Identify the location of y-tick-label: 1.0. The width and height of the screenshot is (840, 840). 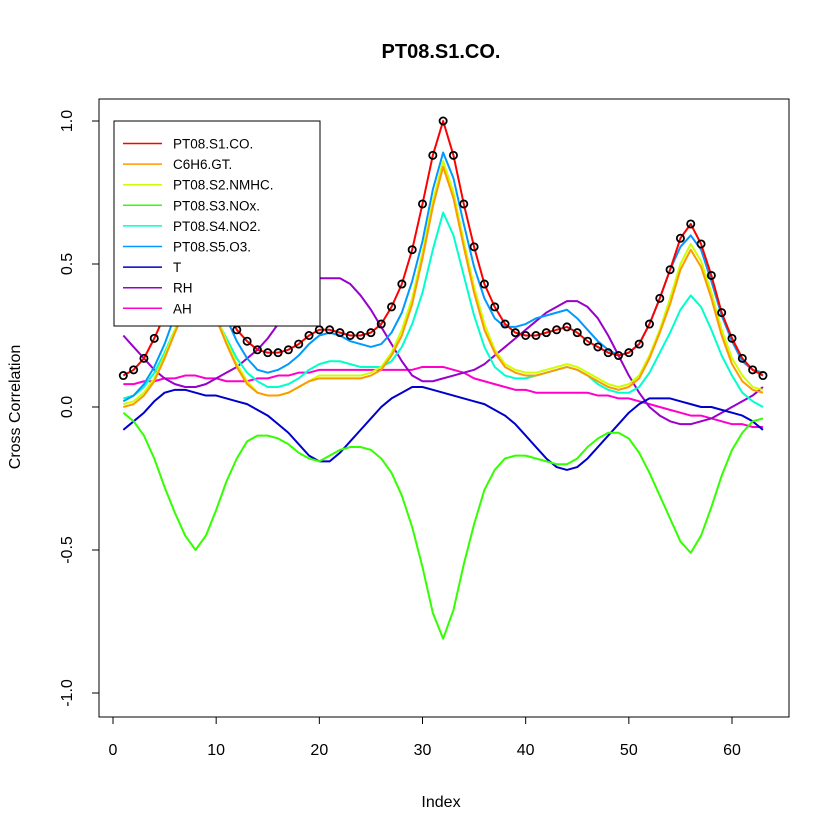
(67, 121).